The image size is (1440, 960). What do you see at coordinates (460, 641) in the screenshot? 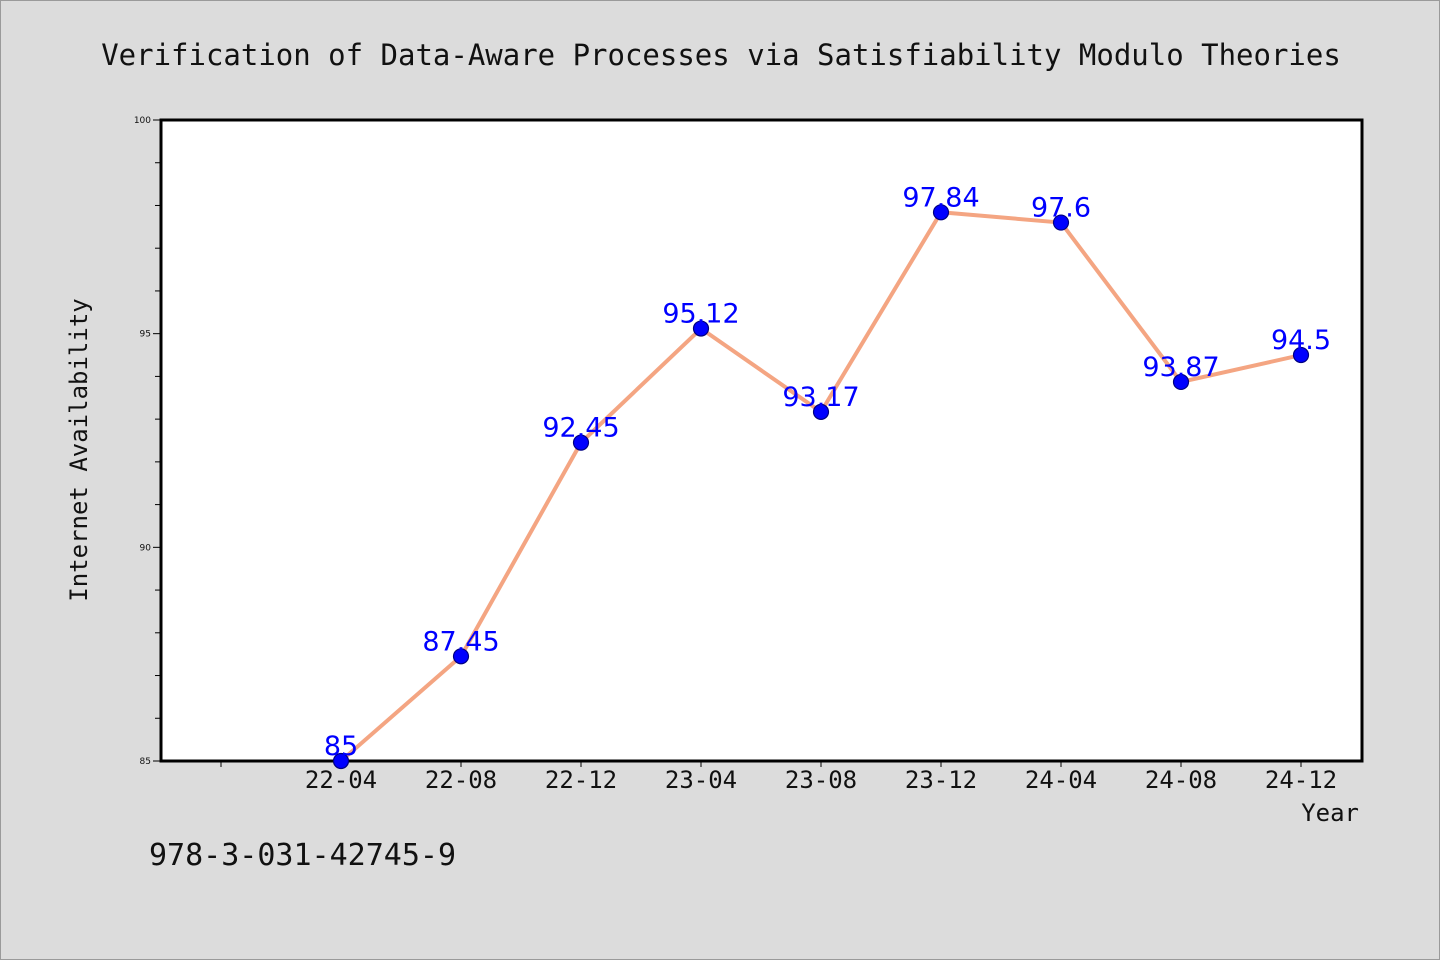
I see `data-label: 87.45` at bounding box center [460, 641].